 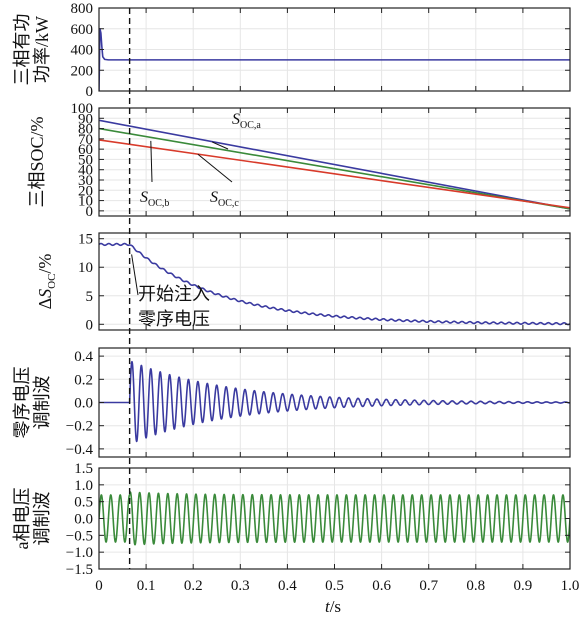 What do you see at coordinates (85, 150) in the screenshot?
I see `y-tick-label: 60` at bounding box center [85, 150].